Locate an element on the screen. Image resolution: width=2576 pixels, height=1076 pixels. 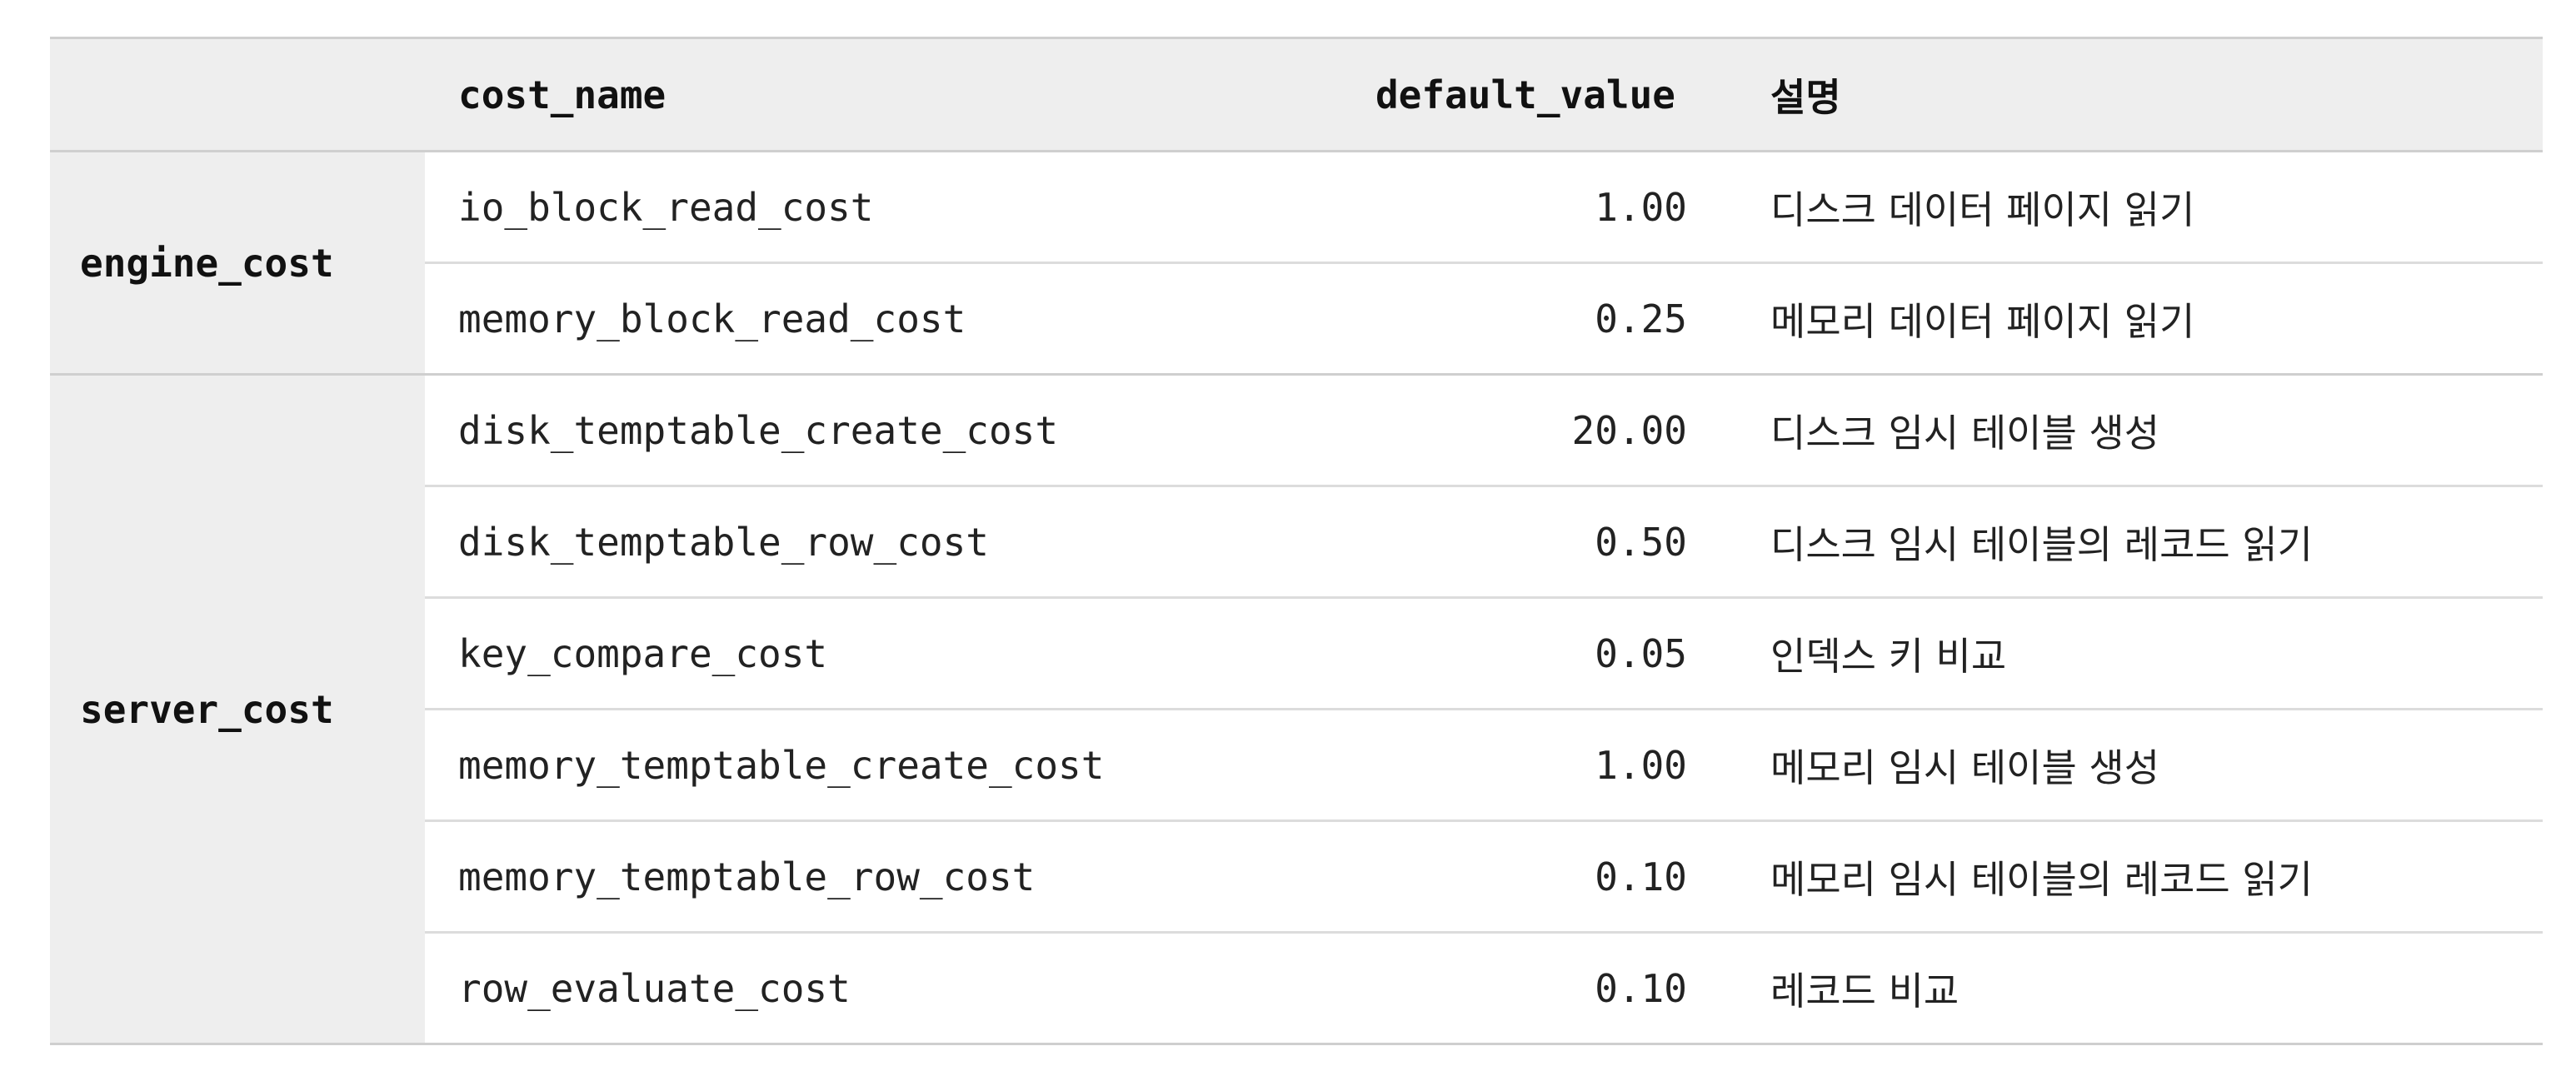
table-header: cost_name default_value 설명 is located at coordinates (1296, 94).